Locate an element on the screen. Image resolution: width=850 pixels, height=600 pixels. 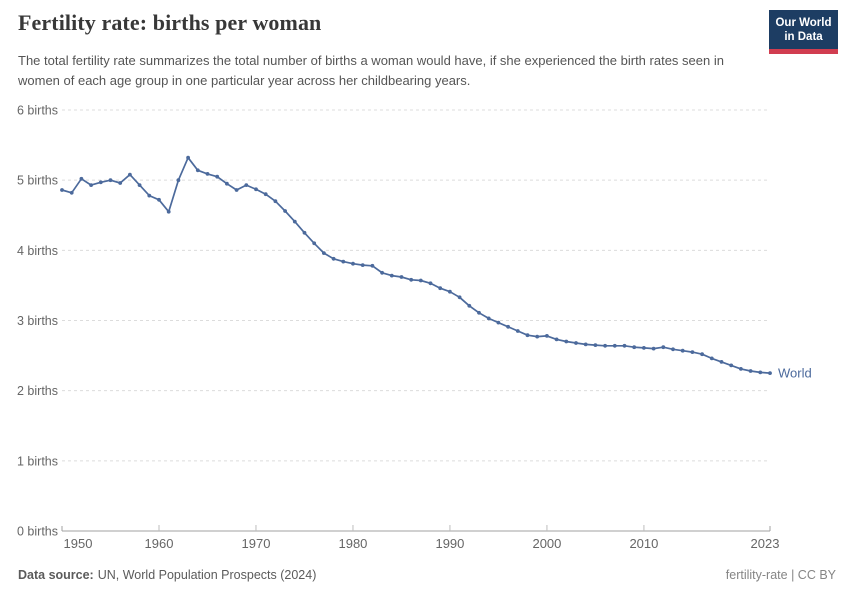
x-tick-label: 1970 is located at coordinates (256, 543).